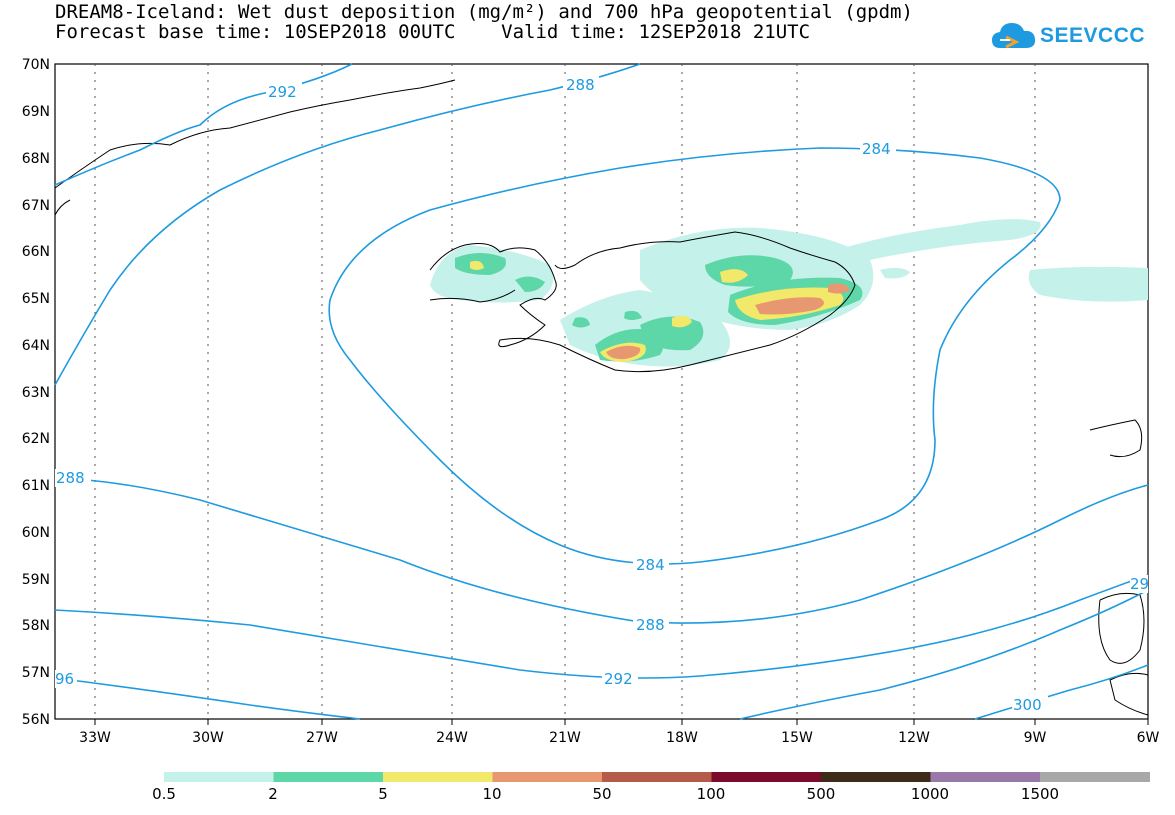  I want to click on lon-label: 27W, so click(322, 738).